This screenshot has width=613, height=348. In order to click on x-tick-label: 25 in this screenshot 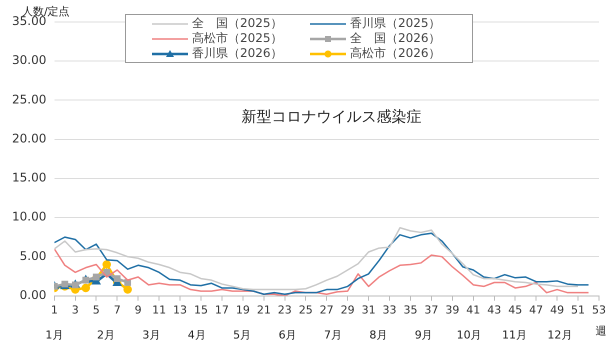, I will do `click(305, 309)`.